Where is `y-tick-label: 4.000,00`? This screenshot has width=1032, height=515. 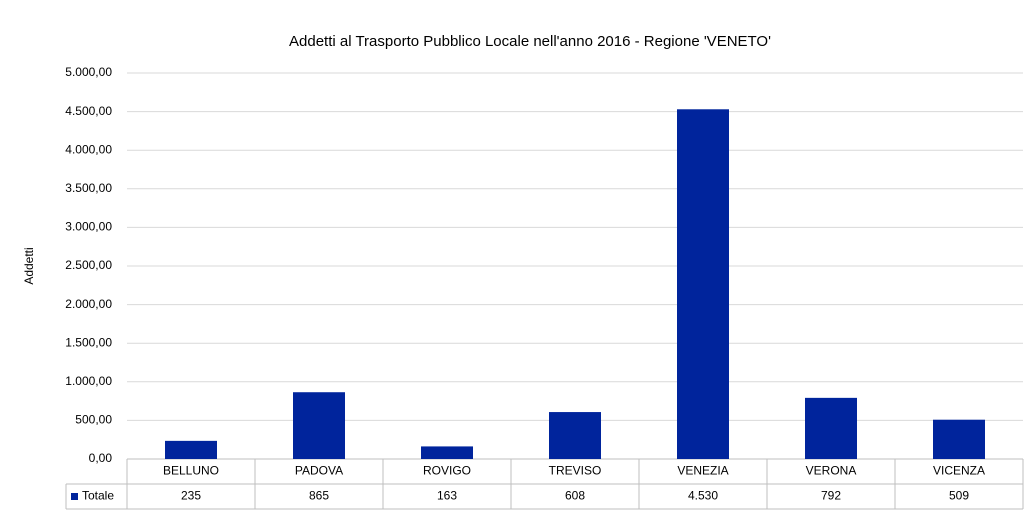
y-tick-label: 4.000,00 is located at coordinates (88, 149).